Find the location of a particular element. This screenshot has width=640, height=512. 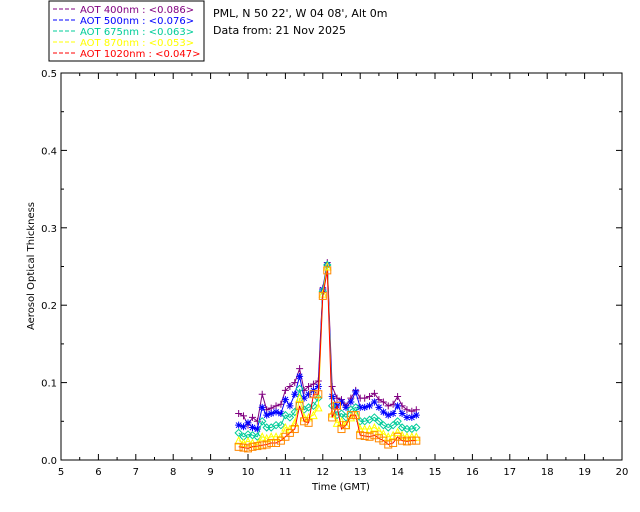

y-axis-label: Aerosol Optical Thickness is located at coordinates (31, 266).